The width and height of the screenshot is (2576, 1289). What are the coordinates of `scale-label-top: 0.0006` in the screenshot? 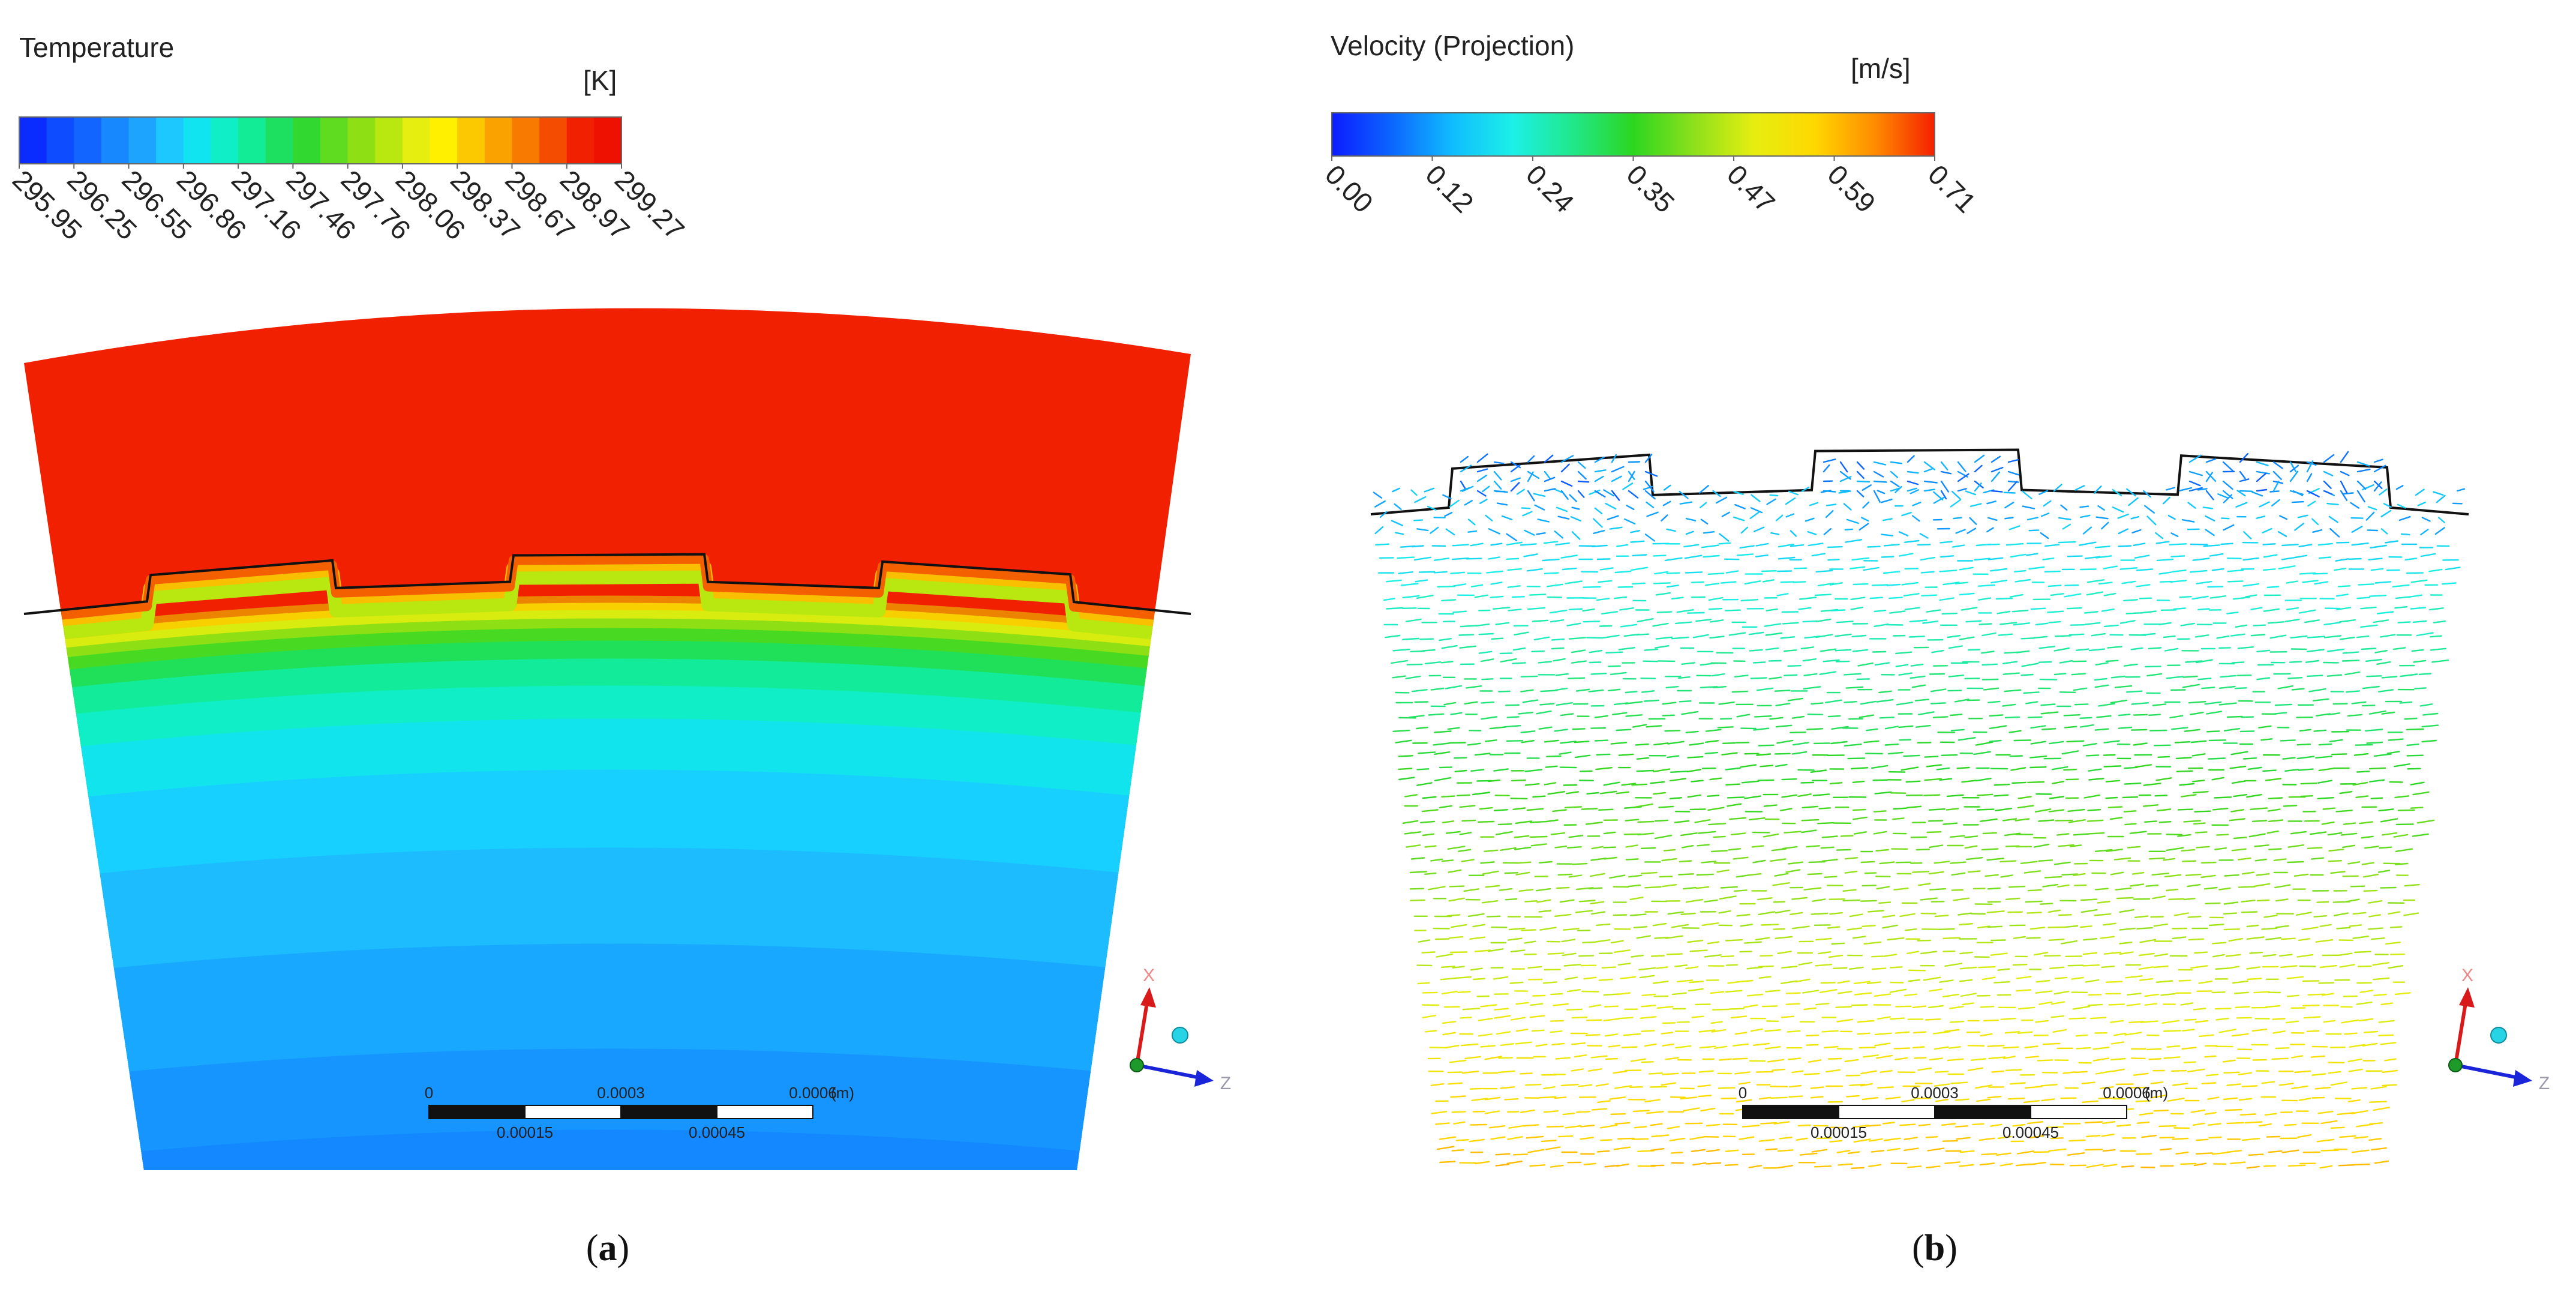 It's located at (2127, 1093).